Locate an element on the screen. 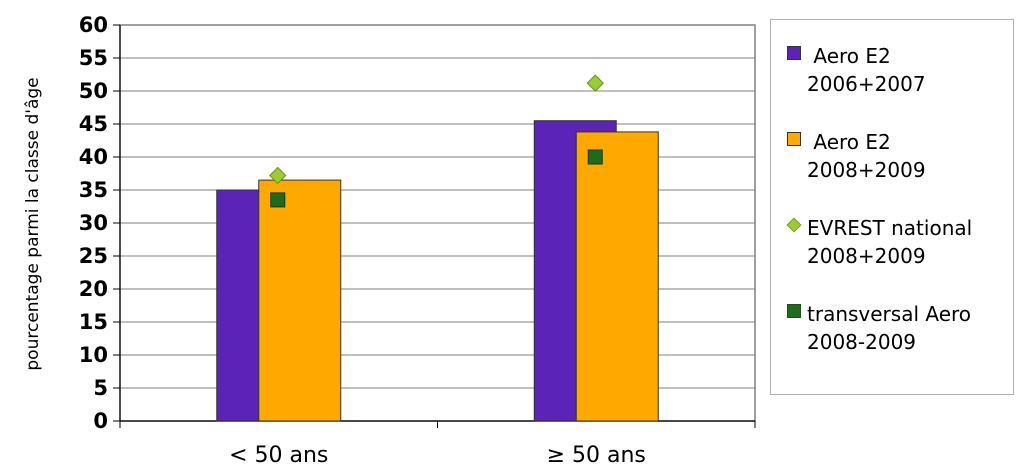  y-tick-label: 10 is located at coordinates (93, 355).